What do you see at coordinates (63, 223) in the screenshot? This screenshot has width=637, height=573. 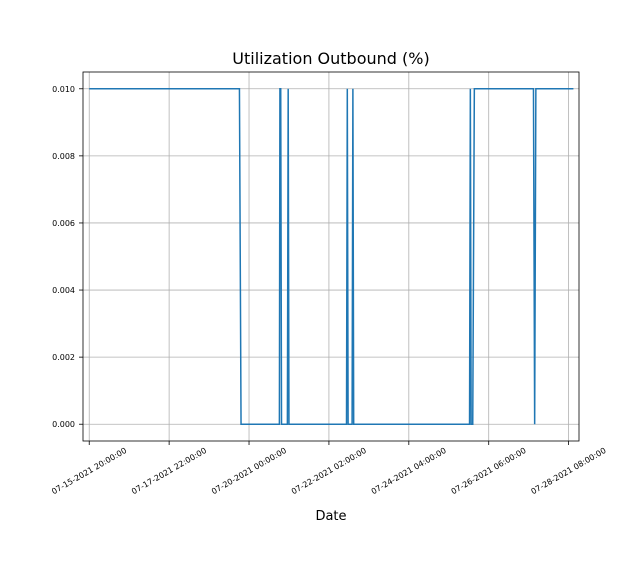 I see `y-tick-label: 0.006` at bounding box center [63, 223].